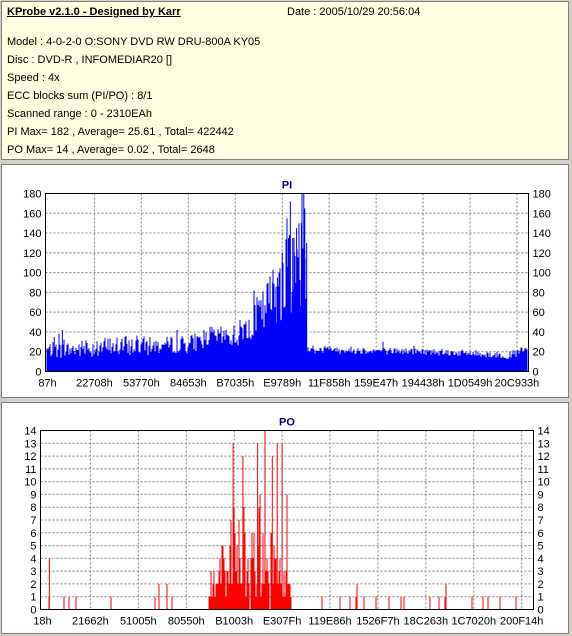 This screenshot has width=572, height=636. I want to click on x-tick-label: 1526F7h, so click(377, 622).